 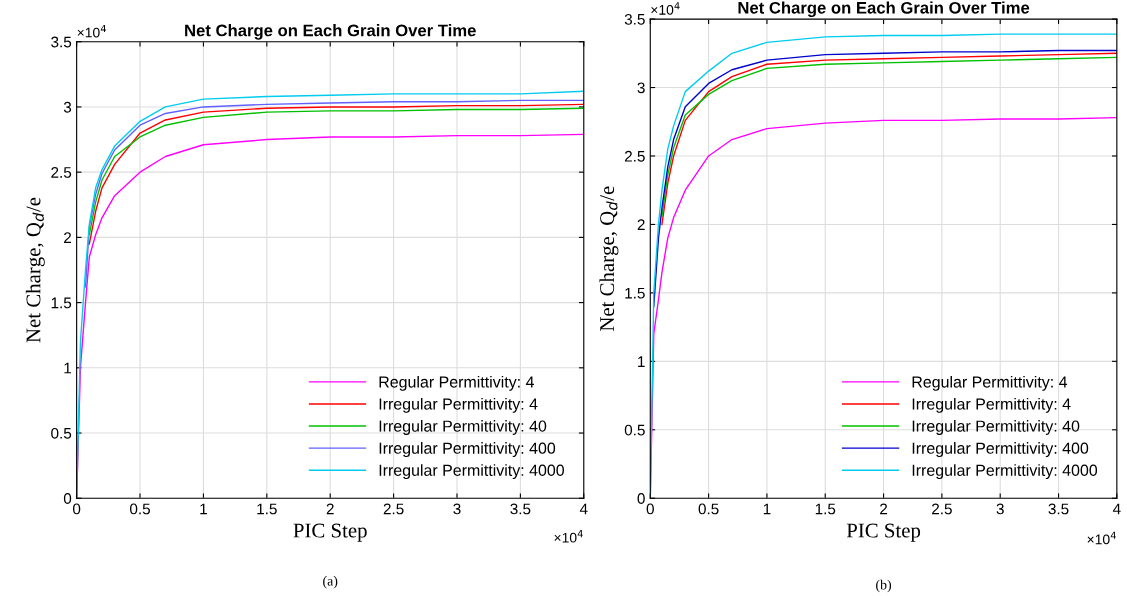 What do you see at coordinates (330, 582) in the screenshot?
I see `text: (a)` at bounding box center [330, 582].